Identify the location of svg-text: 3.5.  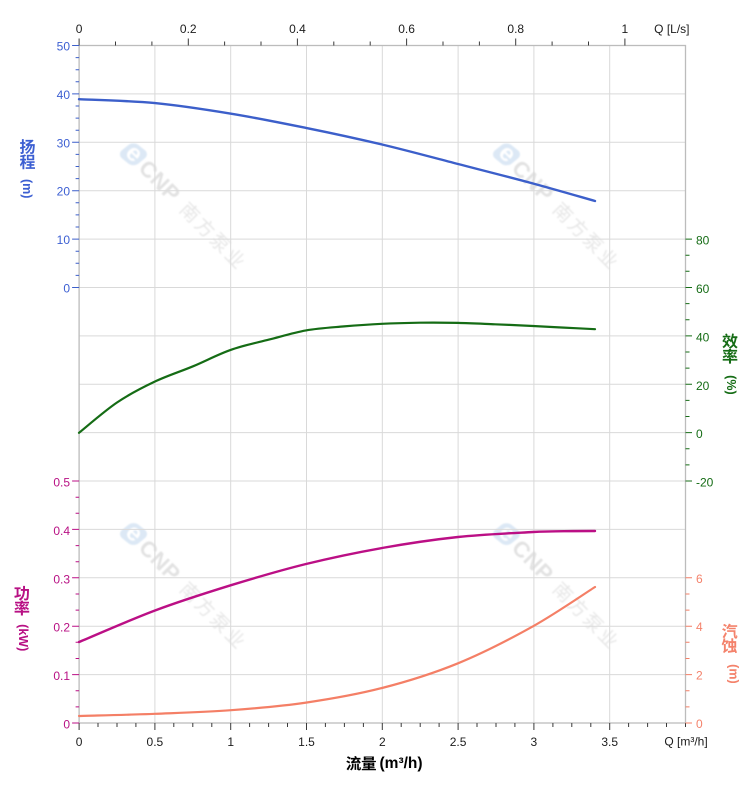
(609, 742).